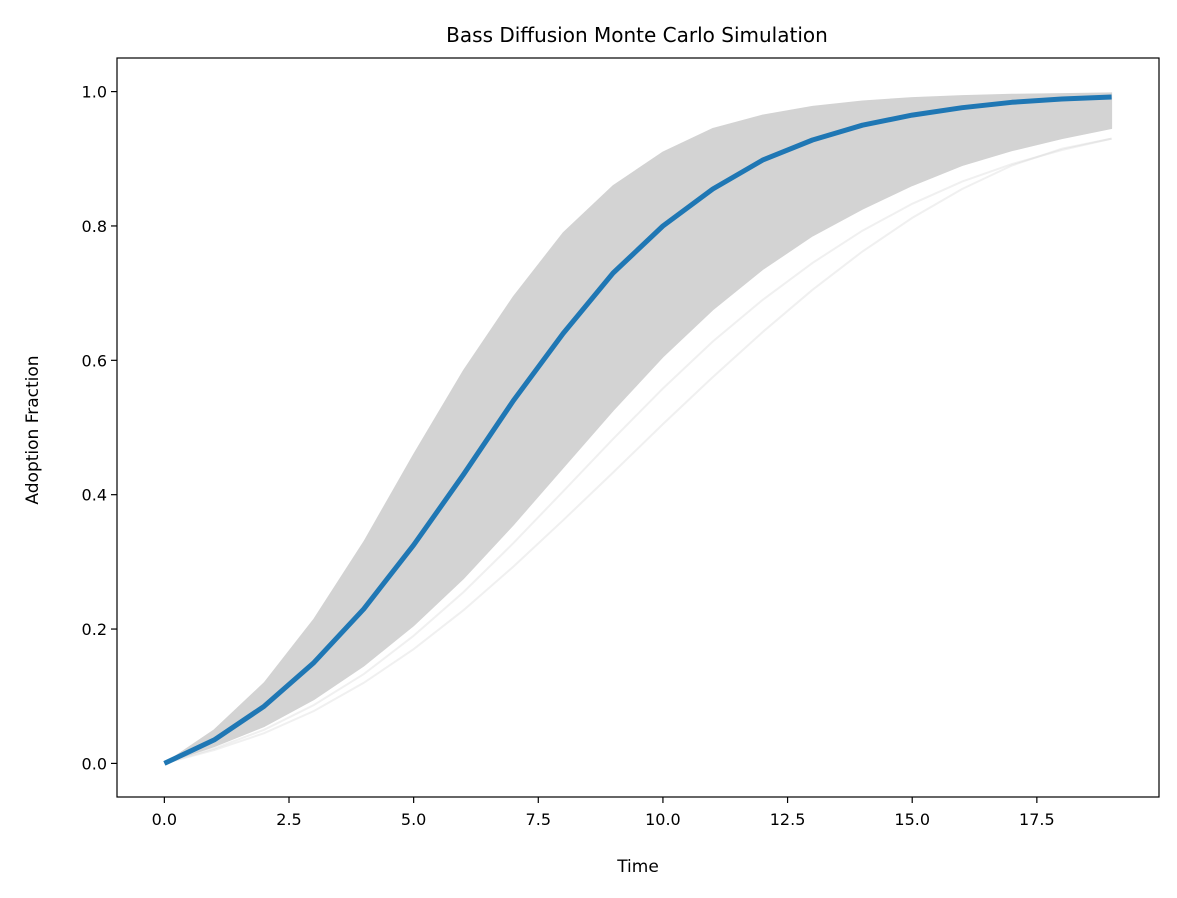  What do you see at coordinates (637, 35) in the screenshot?
I see `chart-title: Bass Diffusion Monte Carlo Simulation` at bounding box center [637, 35].